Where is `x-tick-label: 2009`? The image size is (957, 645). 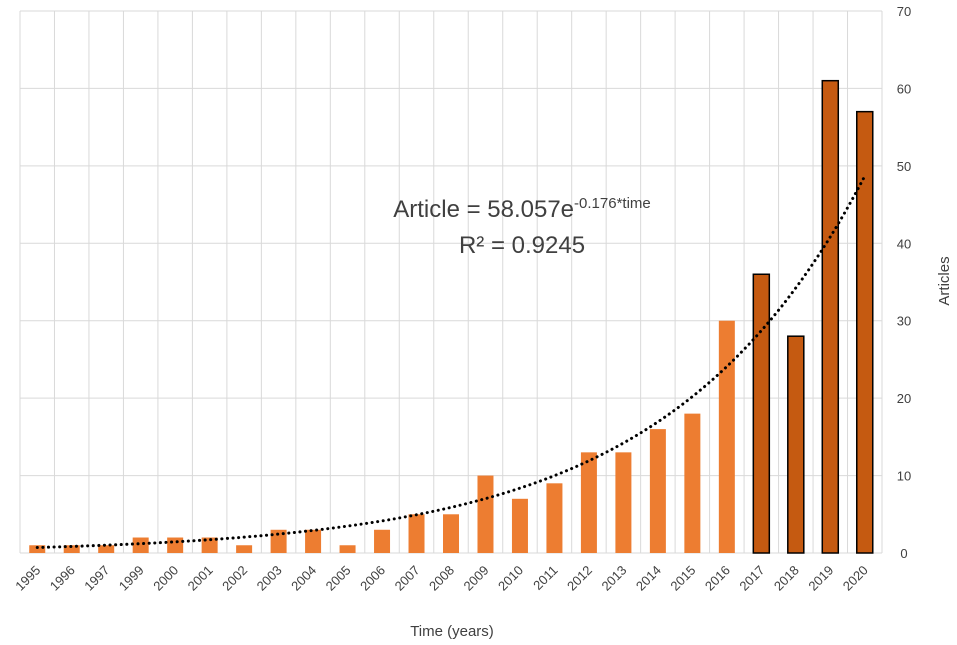 x-tick-label: 2009 is located at coordinates (476, 578).